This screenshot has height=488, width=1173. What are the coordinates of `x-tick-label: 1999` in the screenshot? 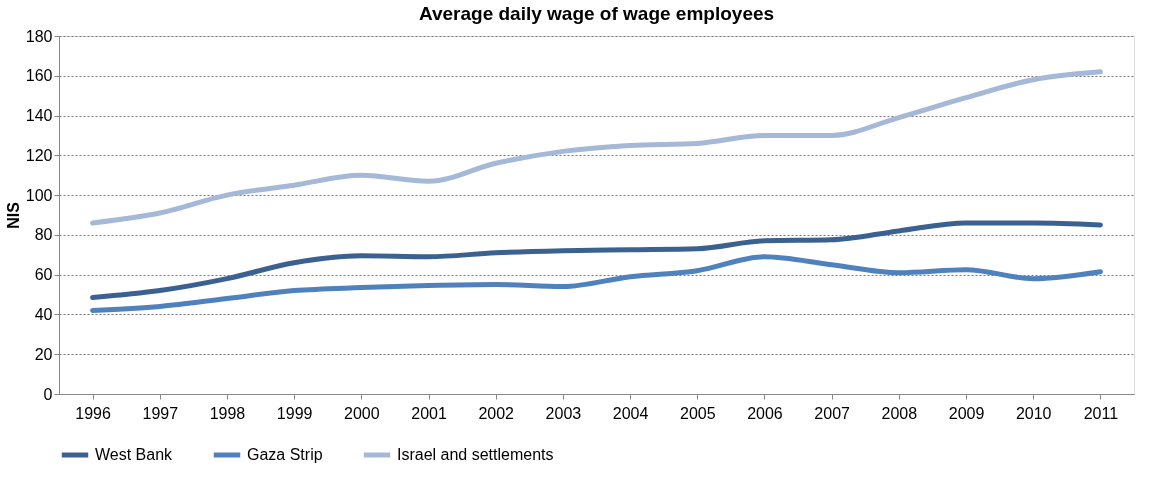 It's located at (294, 413).